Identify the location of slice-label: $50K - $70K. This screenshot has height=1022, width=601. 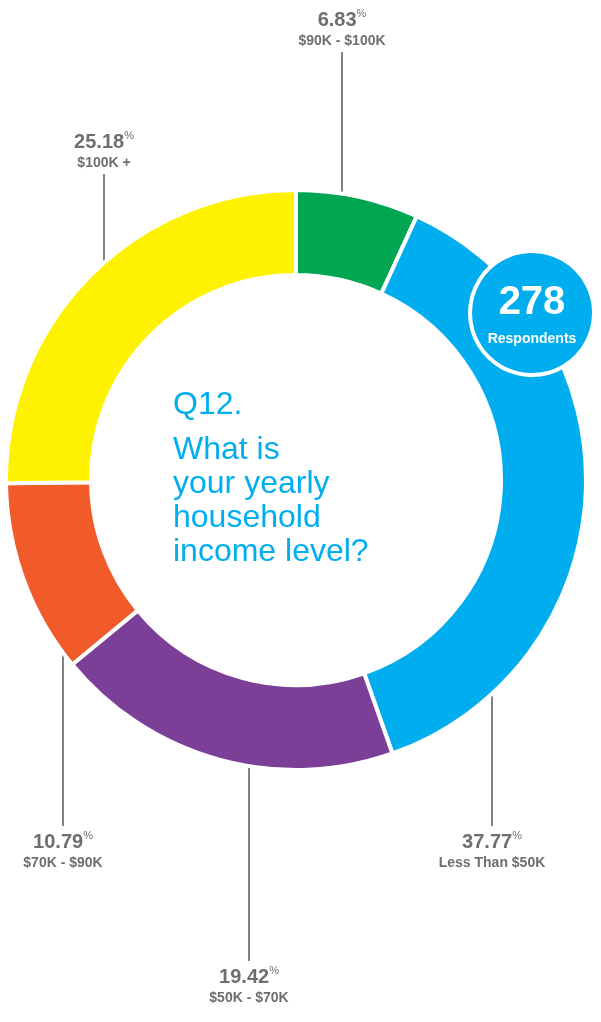
(249, 997).